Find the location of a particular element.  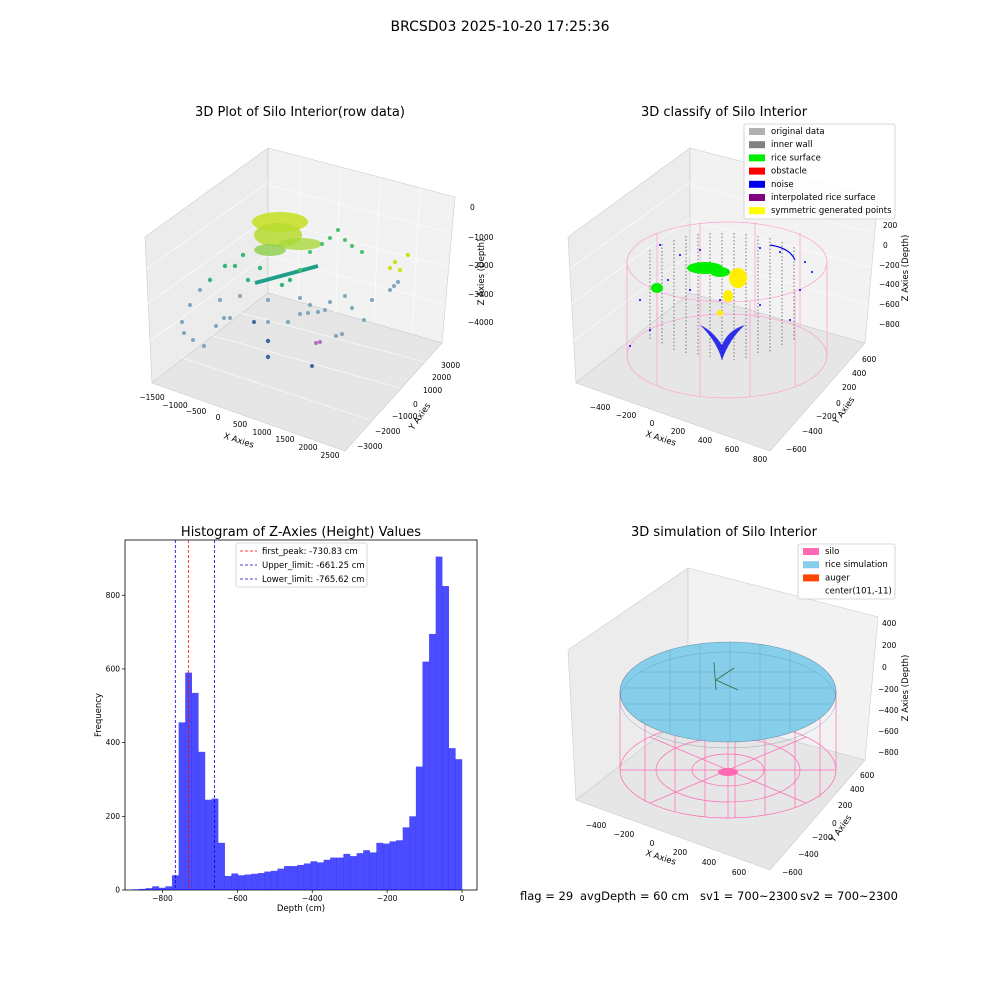

raw-xtick: −500 is located at coordinates (196, 411).